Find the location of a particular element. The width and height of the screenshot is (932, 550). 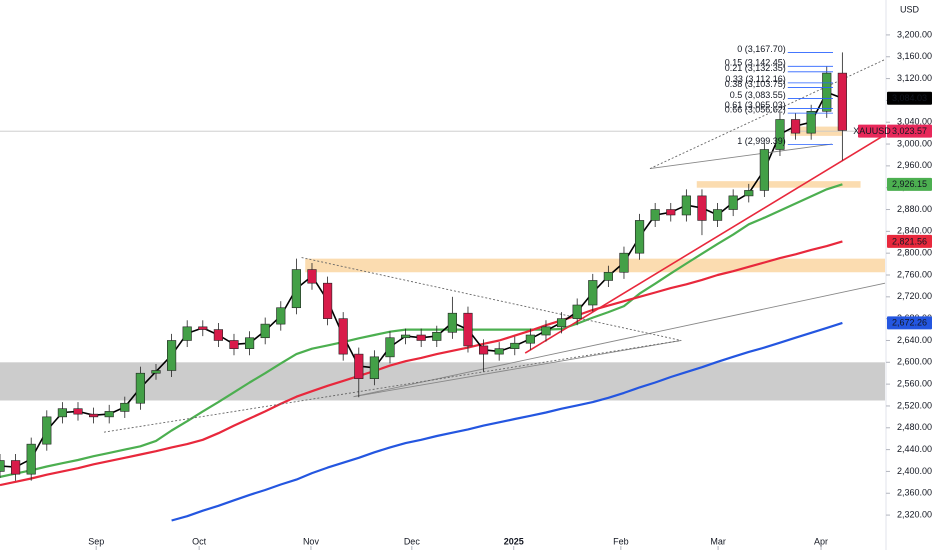

y-tick-label: 3,120.00 is located at coordinates (914, 78).